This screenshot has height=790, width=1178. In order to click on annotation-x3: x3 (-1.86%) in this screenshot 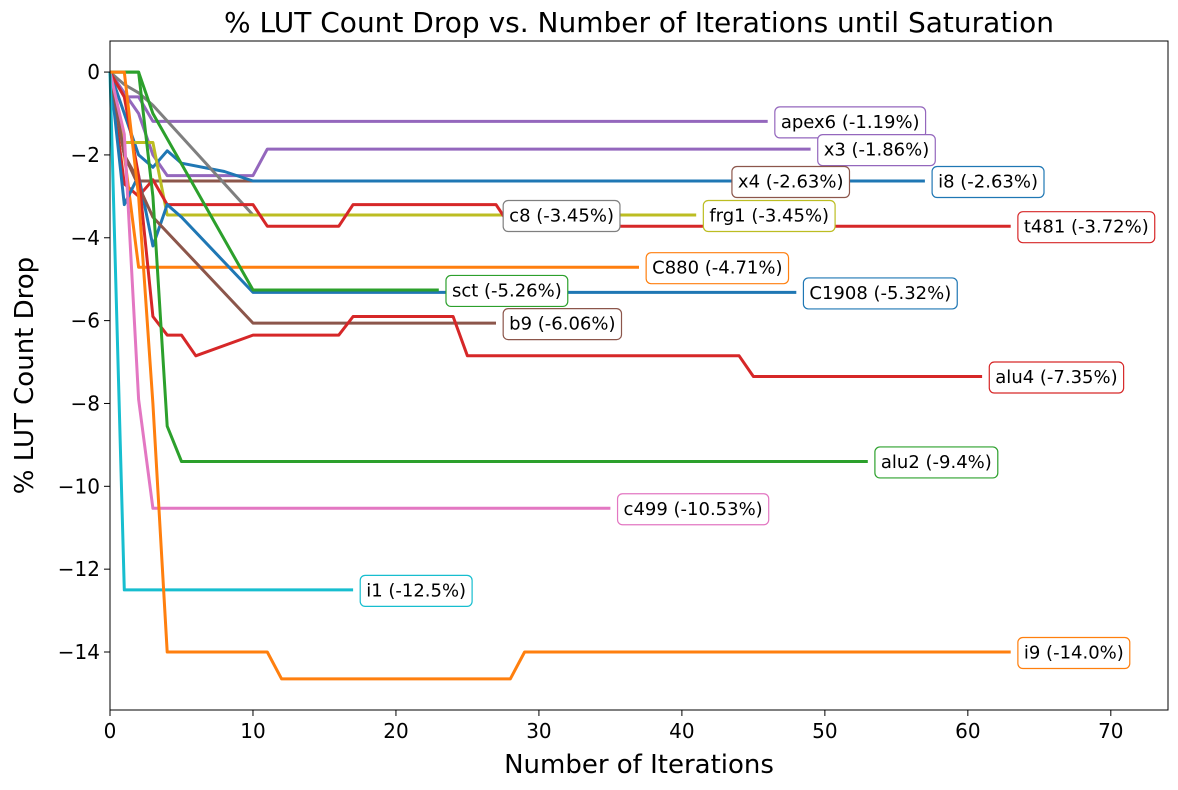, I will do `click(876, 150)`.